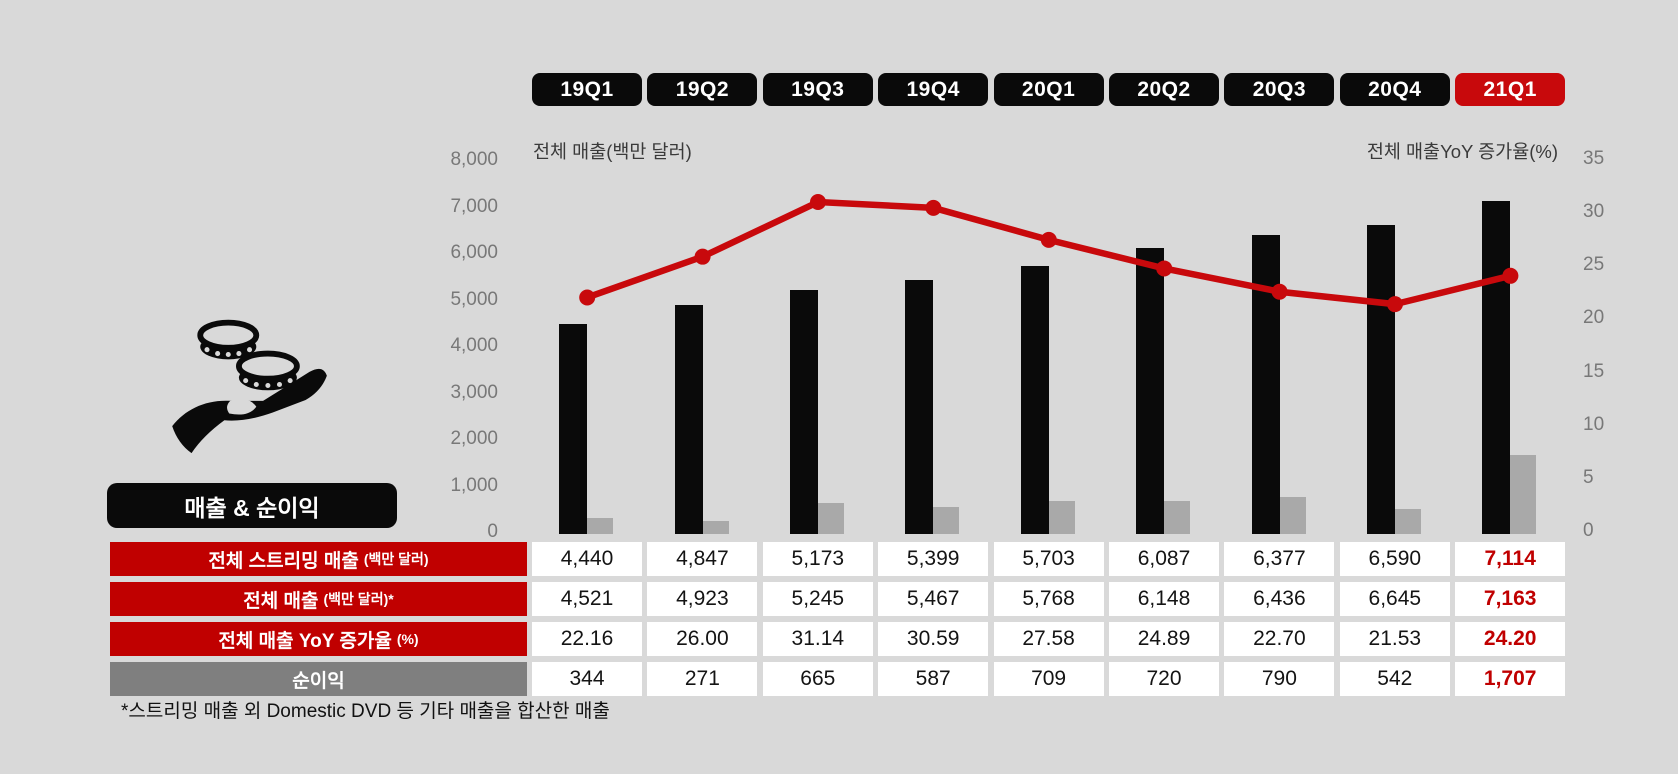 This screenshot has width=1678, height=774. I want to click on right-axis-tick: 25, so click(1594, 265).